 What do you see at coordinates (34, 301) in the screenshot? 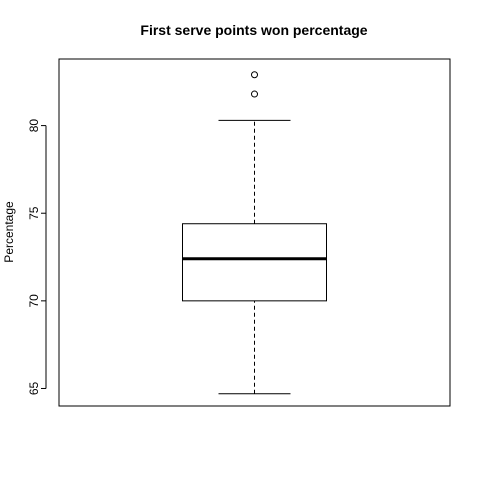
I see `y-tick-label: 70` at bounding box center [34, 301].